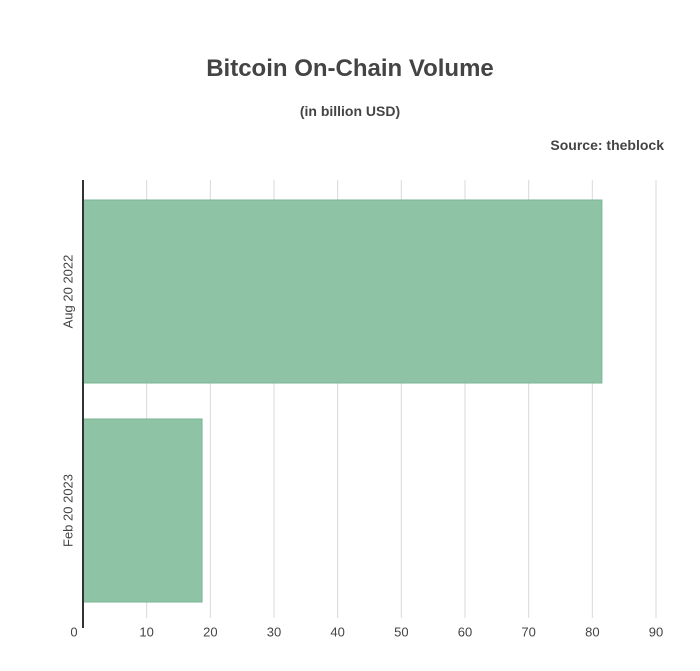 Image resolution: width=700 pixels, height=671 pixels. I want to click on x-tick-label: 80, so click(592, 632).